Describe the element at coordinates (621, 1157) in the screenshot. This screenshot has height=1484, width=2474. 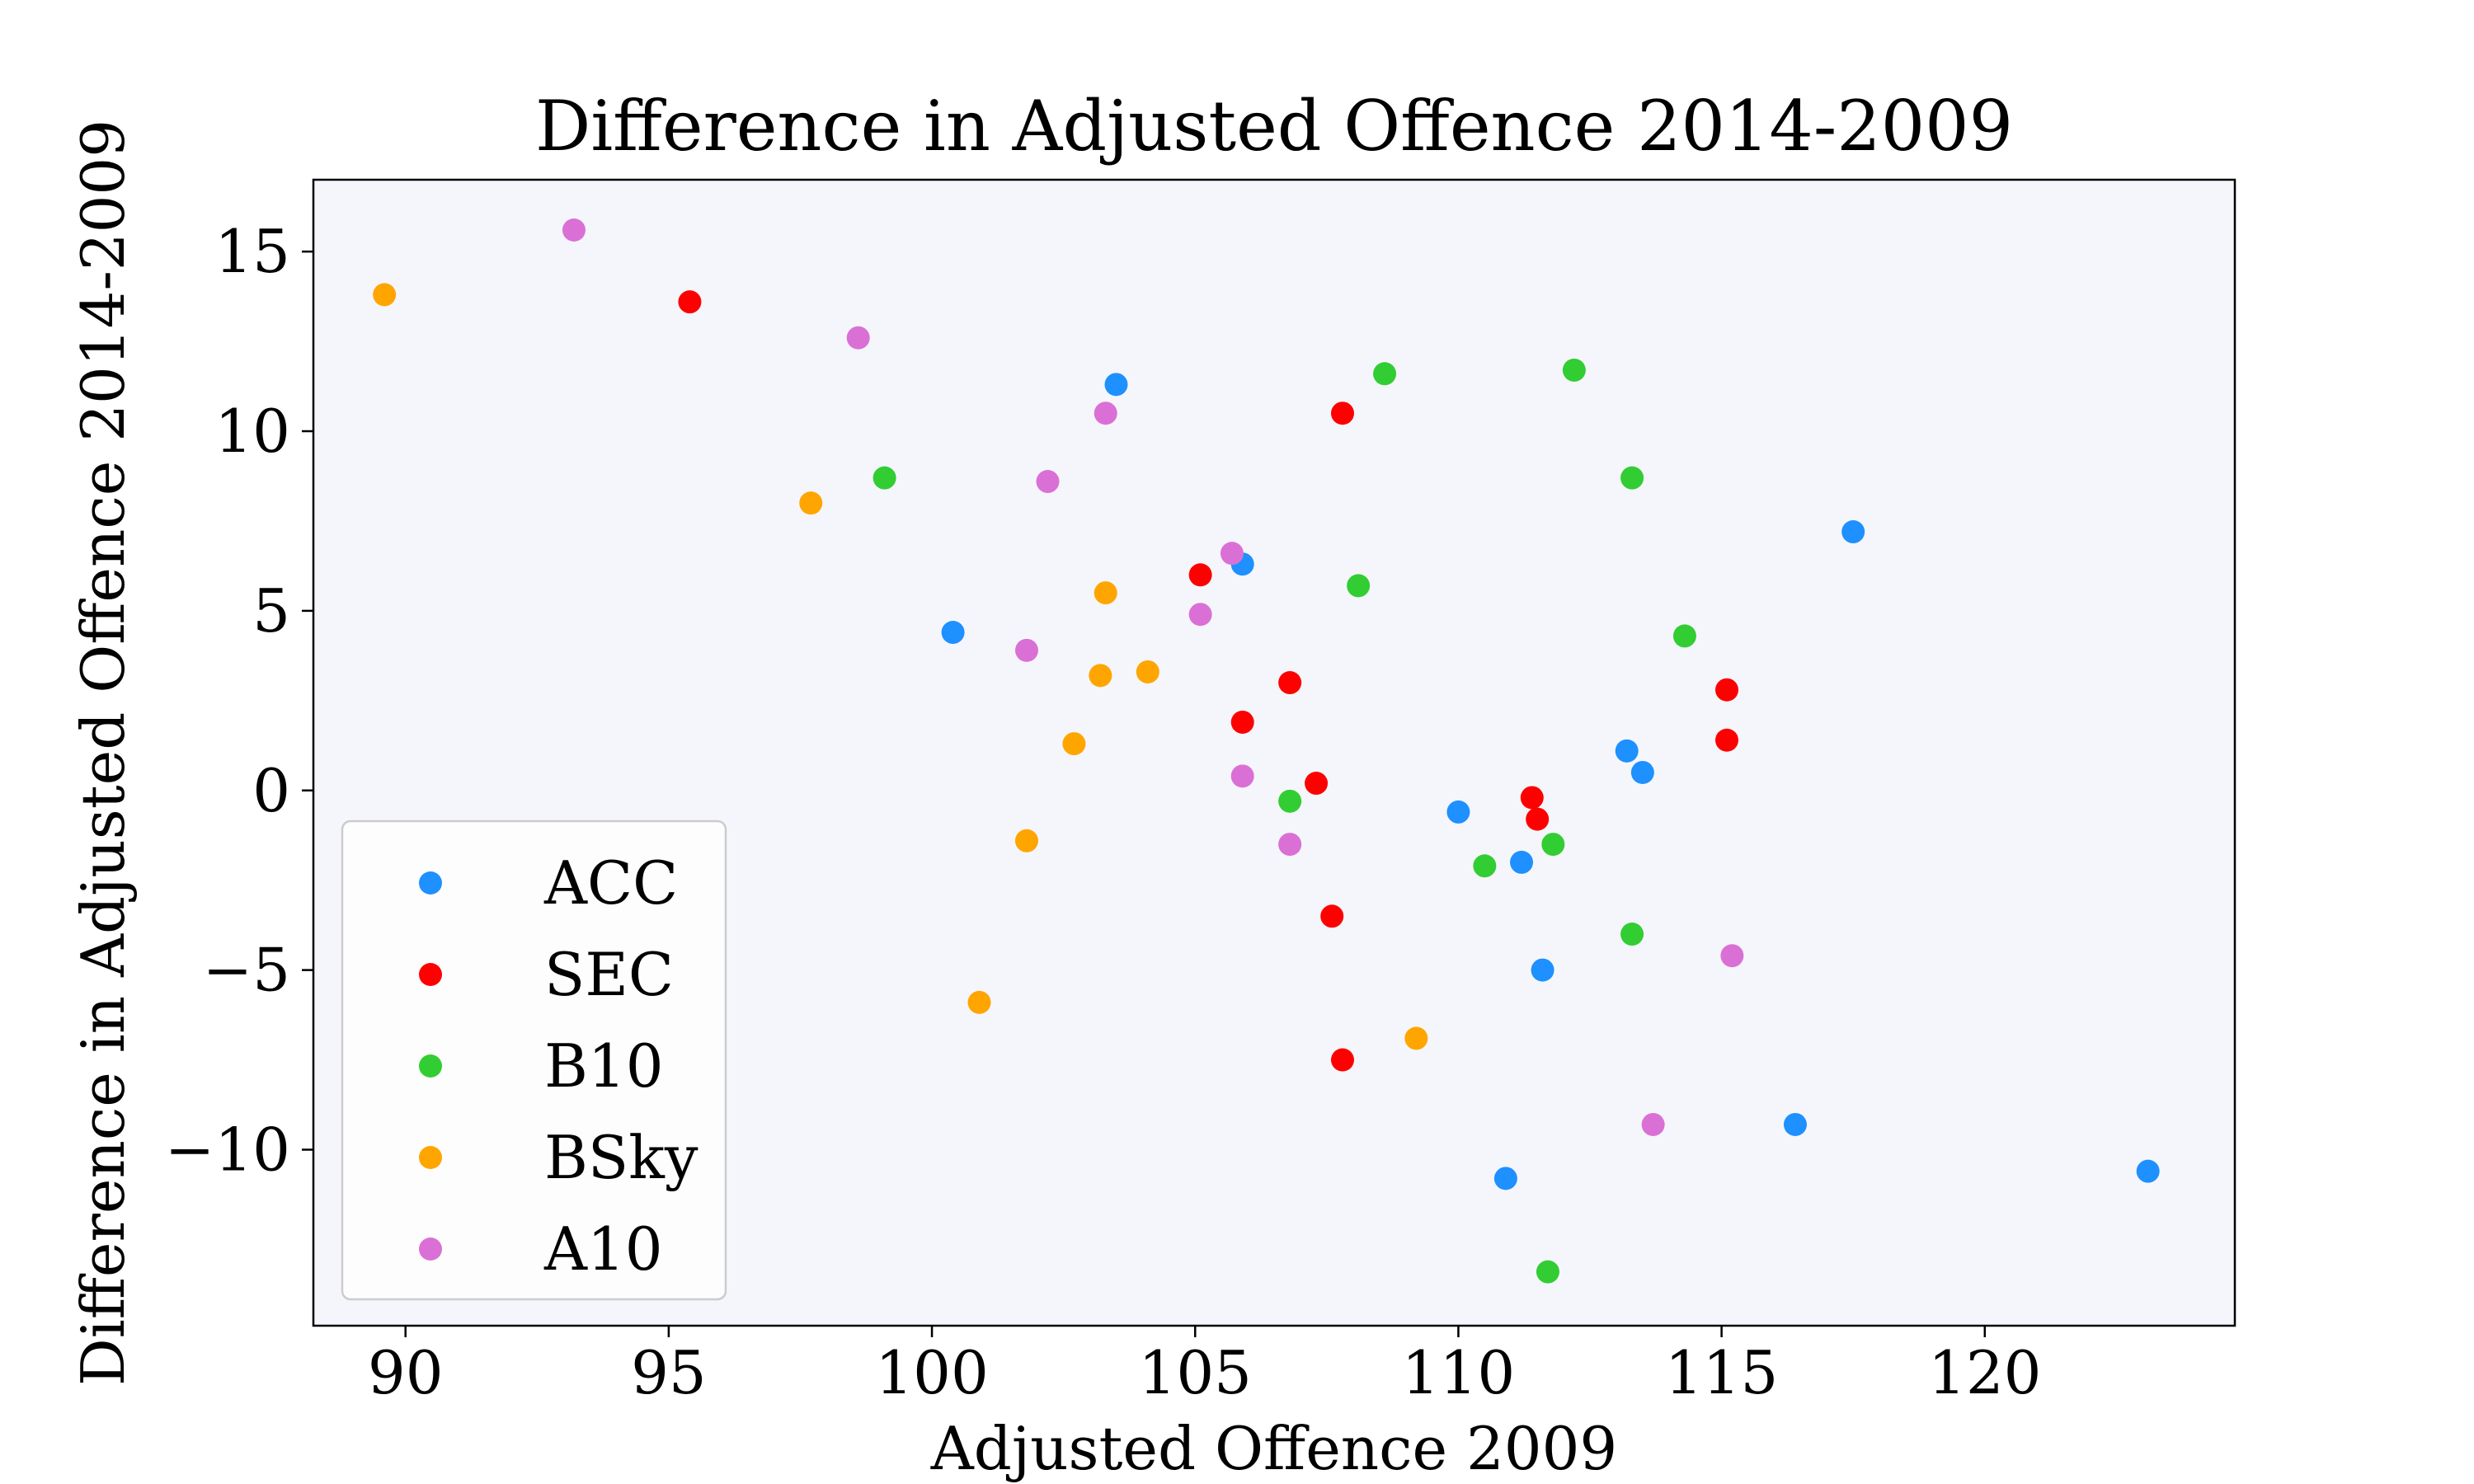
I see `legend-label: BSky` at that location.